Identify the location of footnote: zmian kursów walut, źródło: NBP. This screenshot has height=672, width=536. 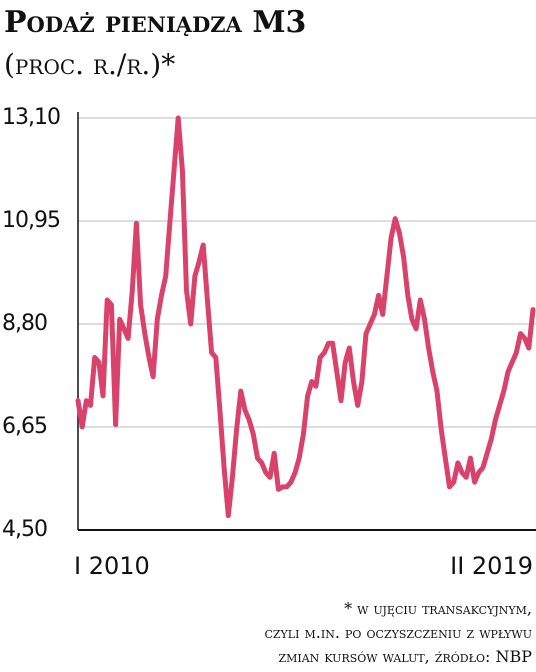
(405, 656).